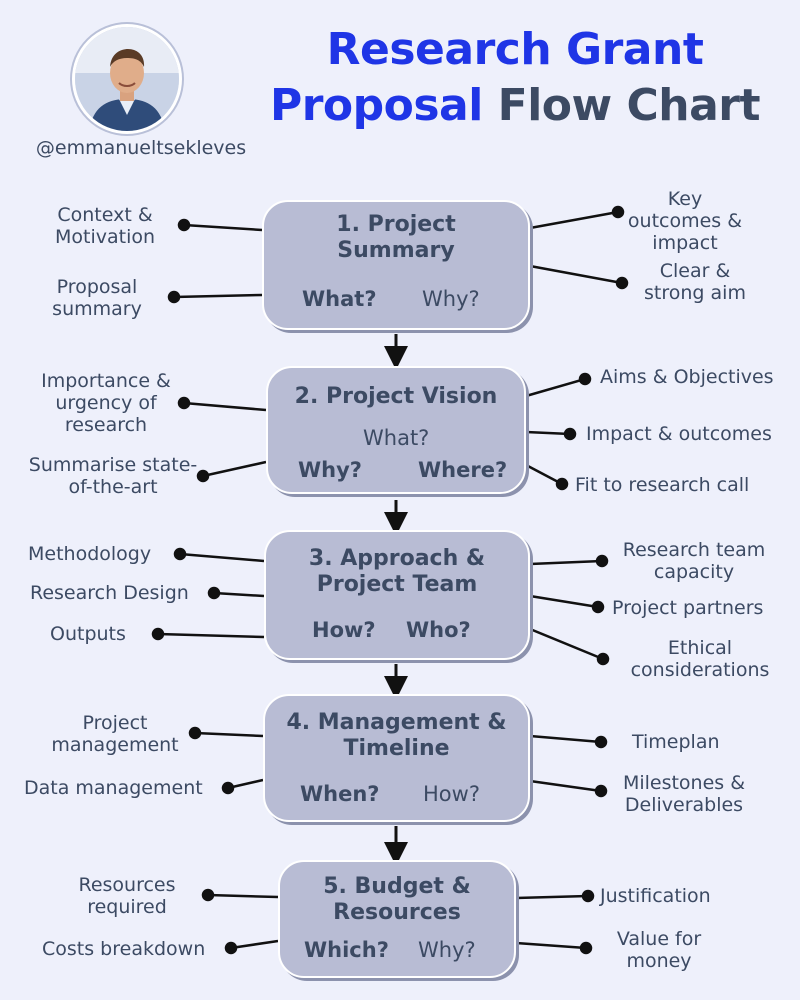 This screenshot has height=1000, width=800. I want to click on step-1-question-2: Why?, so click(451, 299).